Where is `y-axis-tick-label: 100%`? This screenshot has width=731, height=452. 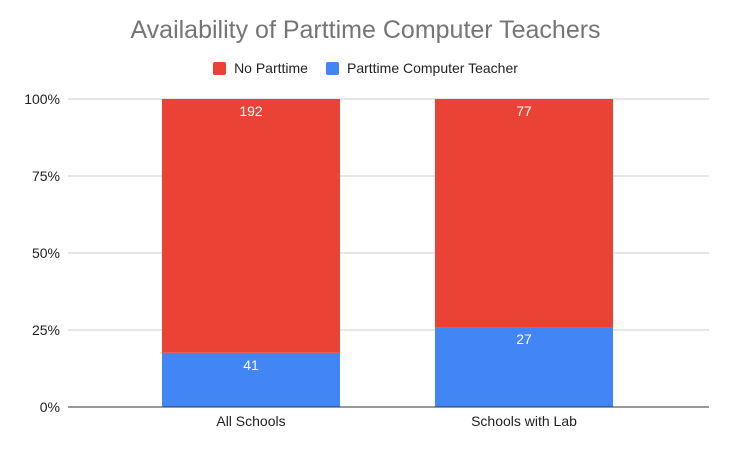 y-axis-tick-label: 100% is located at coordinates (42, 99).